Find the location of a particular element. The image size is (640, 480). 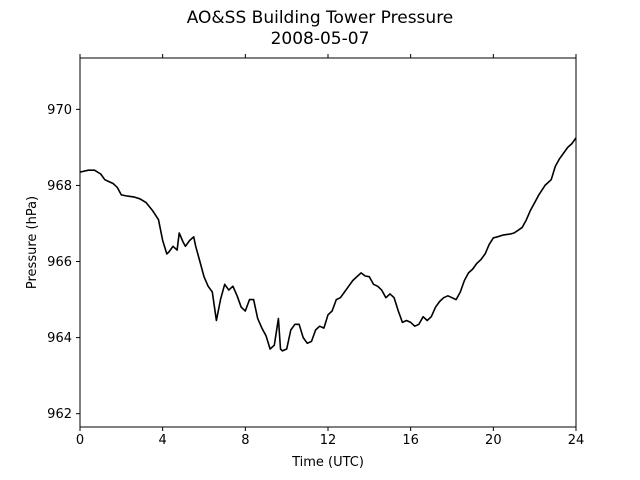

x-tick-label: 8 is located at coordinates (245, 440).